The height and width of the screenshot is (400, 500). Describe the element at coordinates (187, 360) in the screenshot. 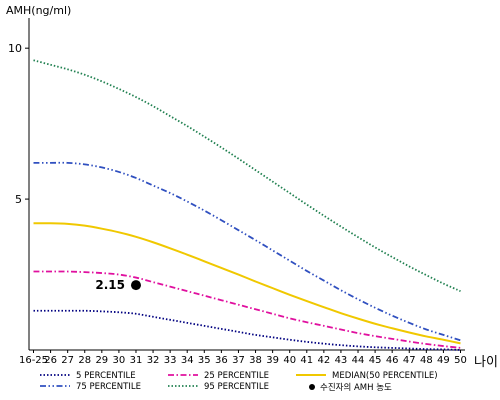

I see `x-tick-label: 34` at that location.